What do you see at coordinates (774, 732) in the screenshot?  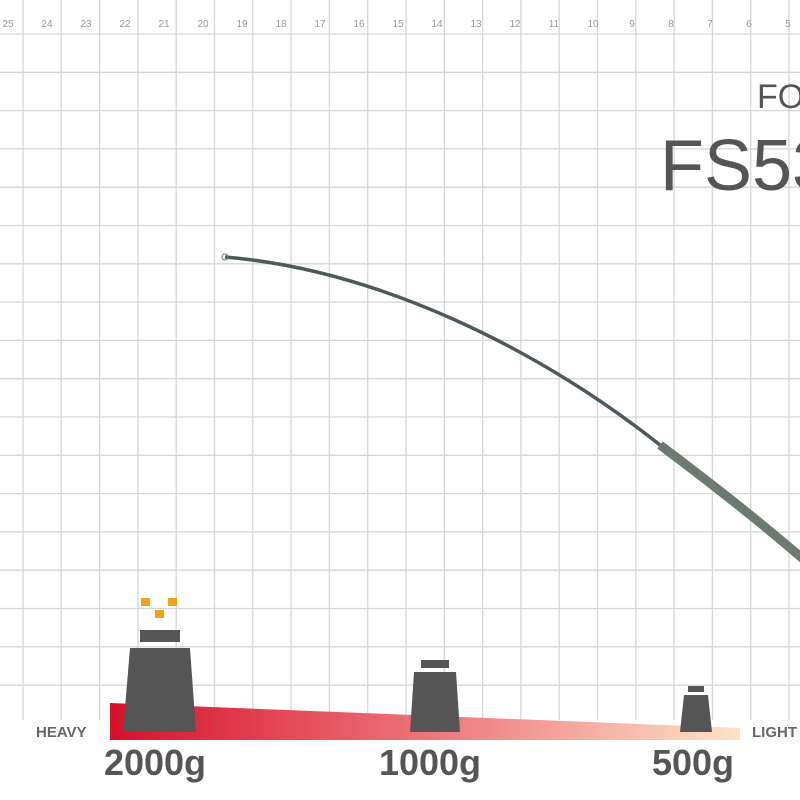 I see `light-label: LIGHT` at bounding box center [774, 732].